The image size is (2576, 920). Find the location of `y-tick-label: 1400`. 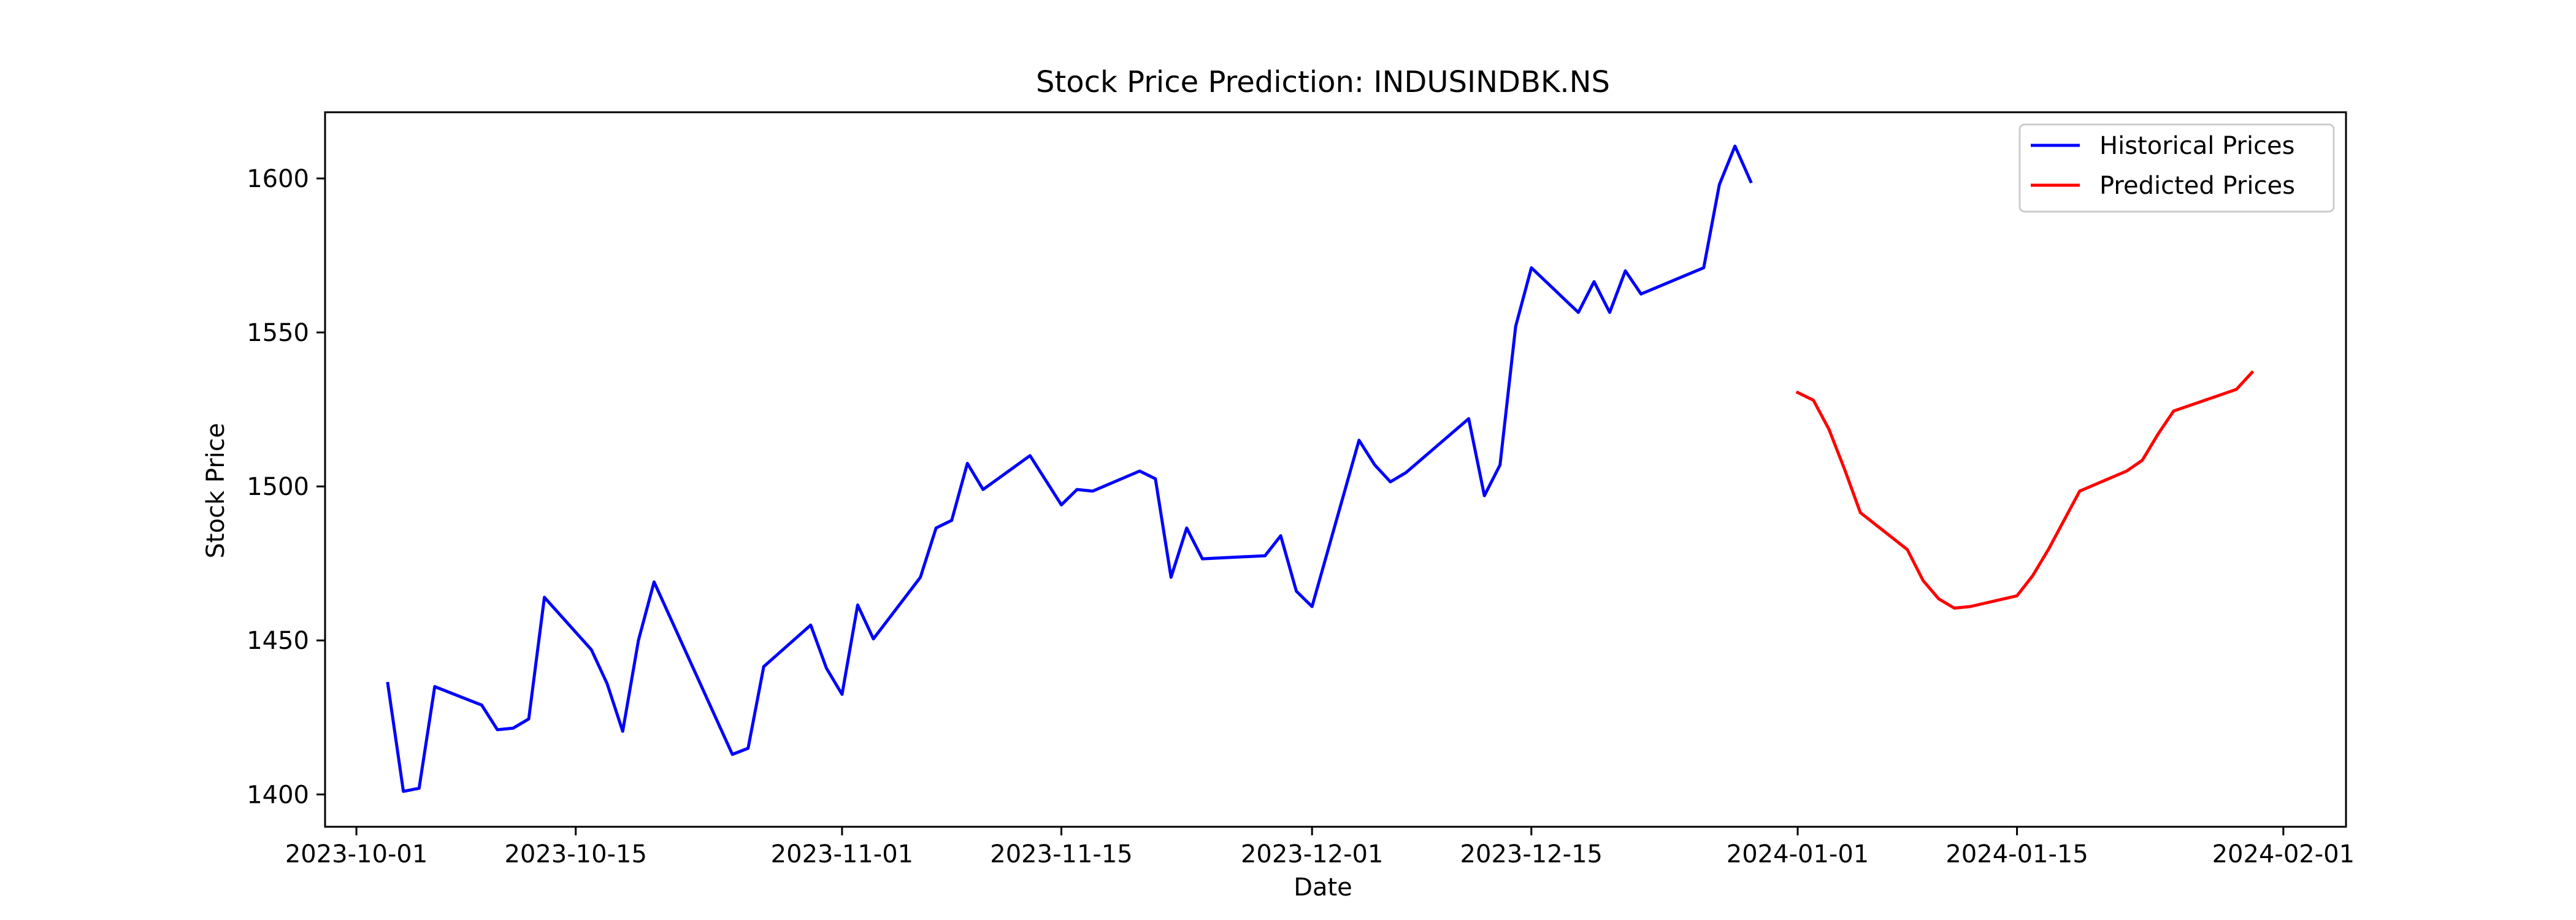

y-tick-label: 1400 is located at coordinates (278, 795).